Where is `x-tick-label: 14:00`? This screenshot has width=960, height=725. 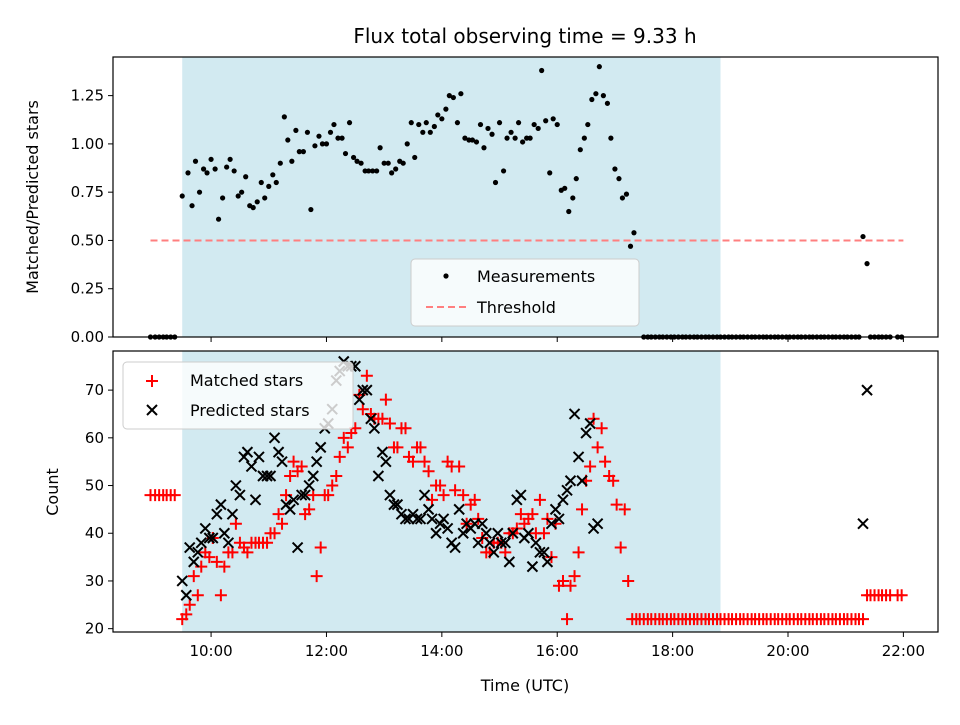
x-tick-label: 14:00 is located at coordinates (441, 651).